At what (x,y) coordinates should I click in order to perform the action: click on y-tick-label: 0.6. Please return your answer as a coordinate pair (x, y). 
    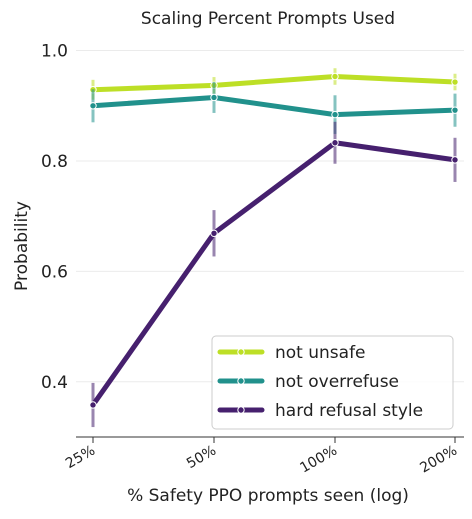
    Looking at the image, I should click on (54, 272).